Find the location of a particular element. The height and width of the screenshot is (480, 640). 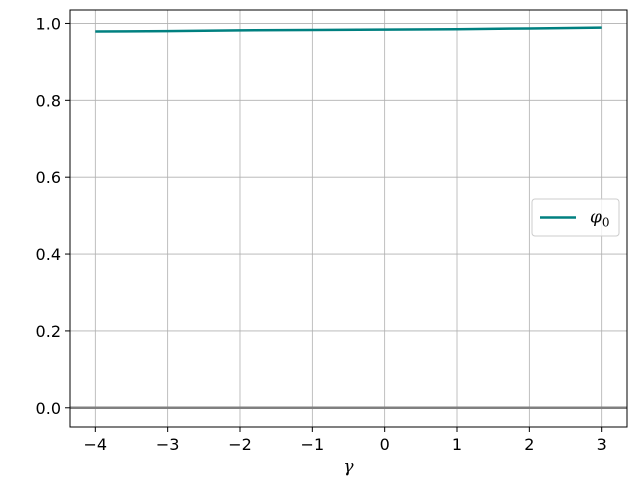

x-tick-label: 1 is located at coordinates (457, 444).